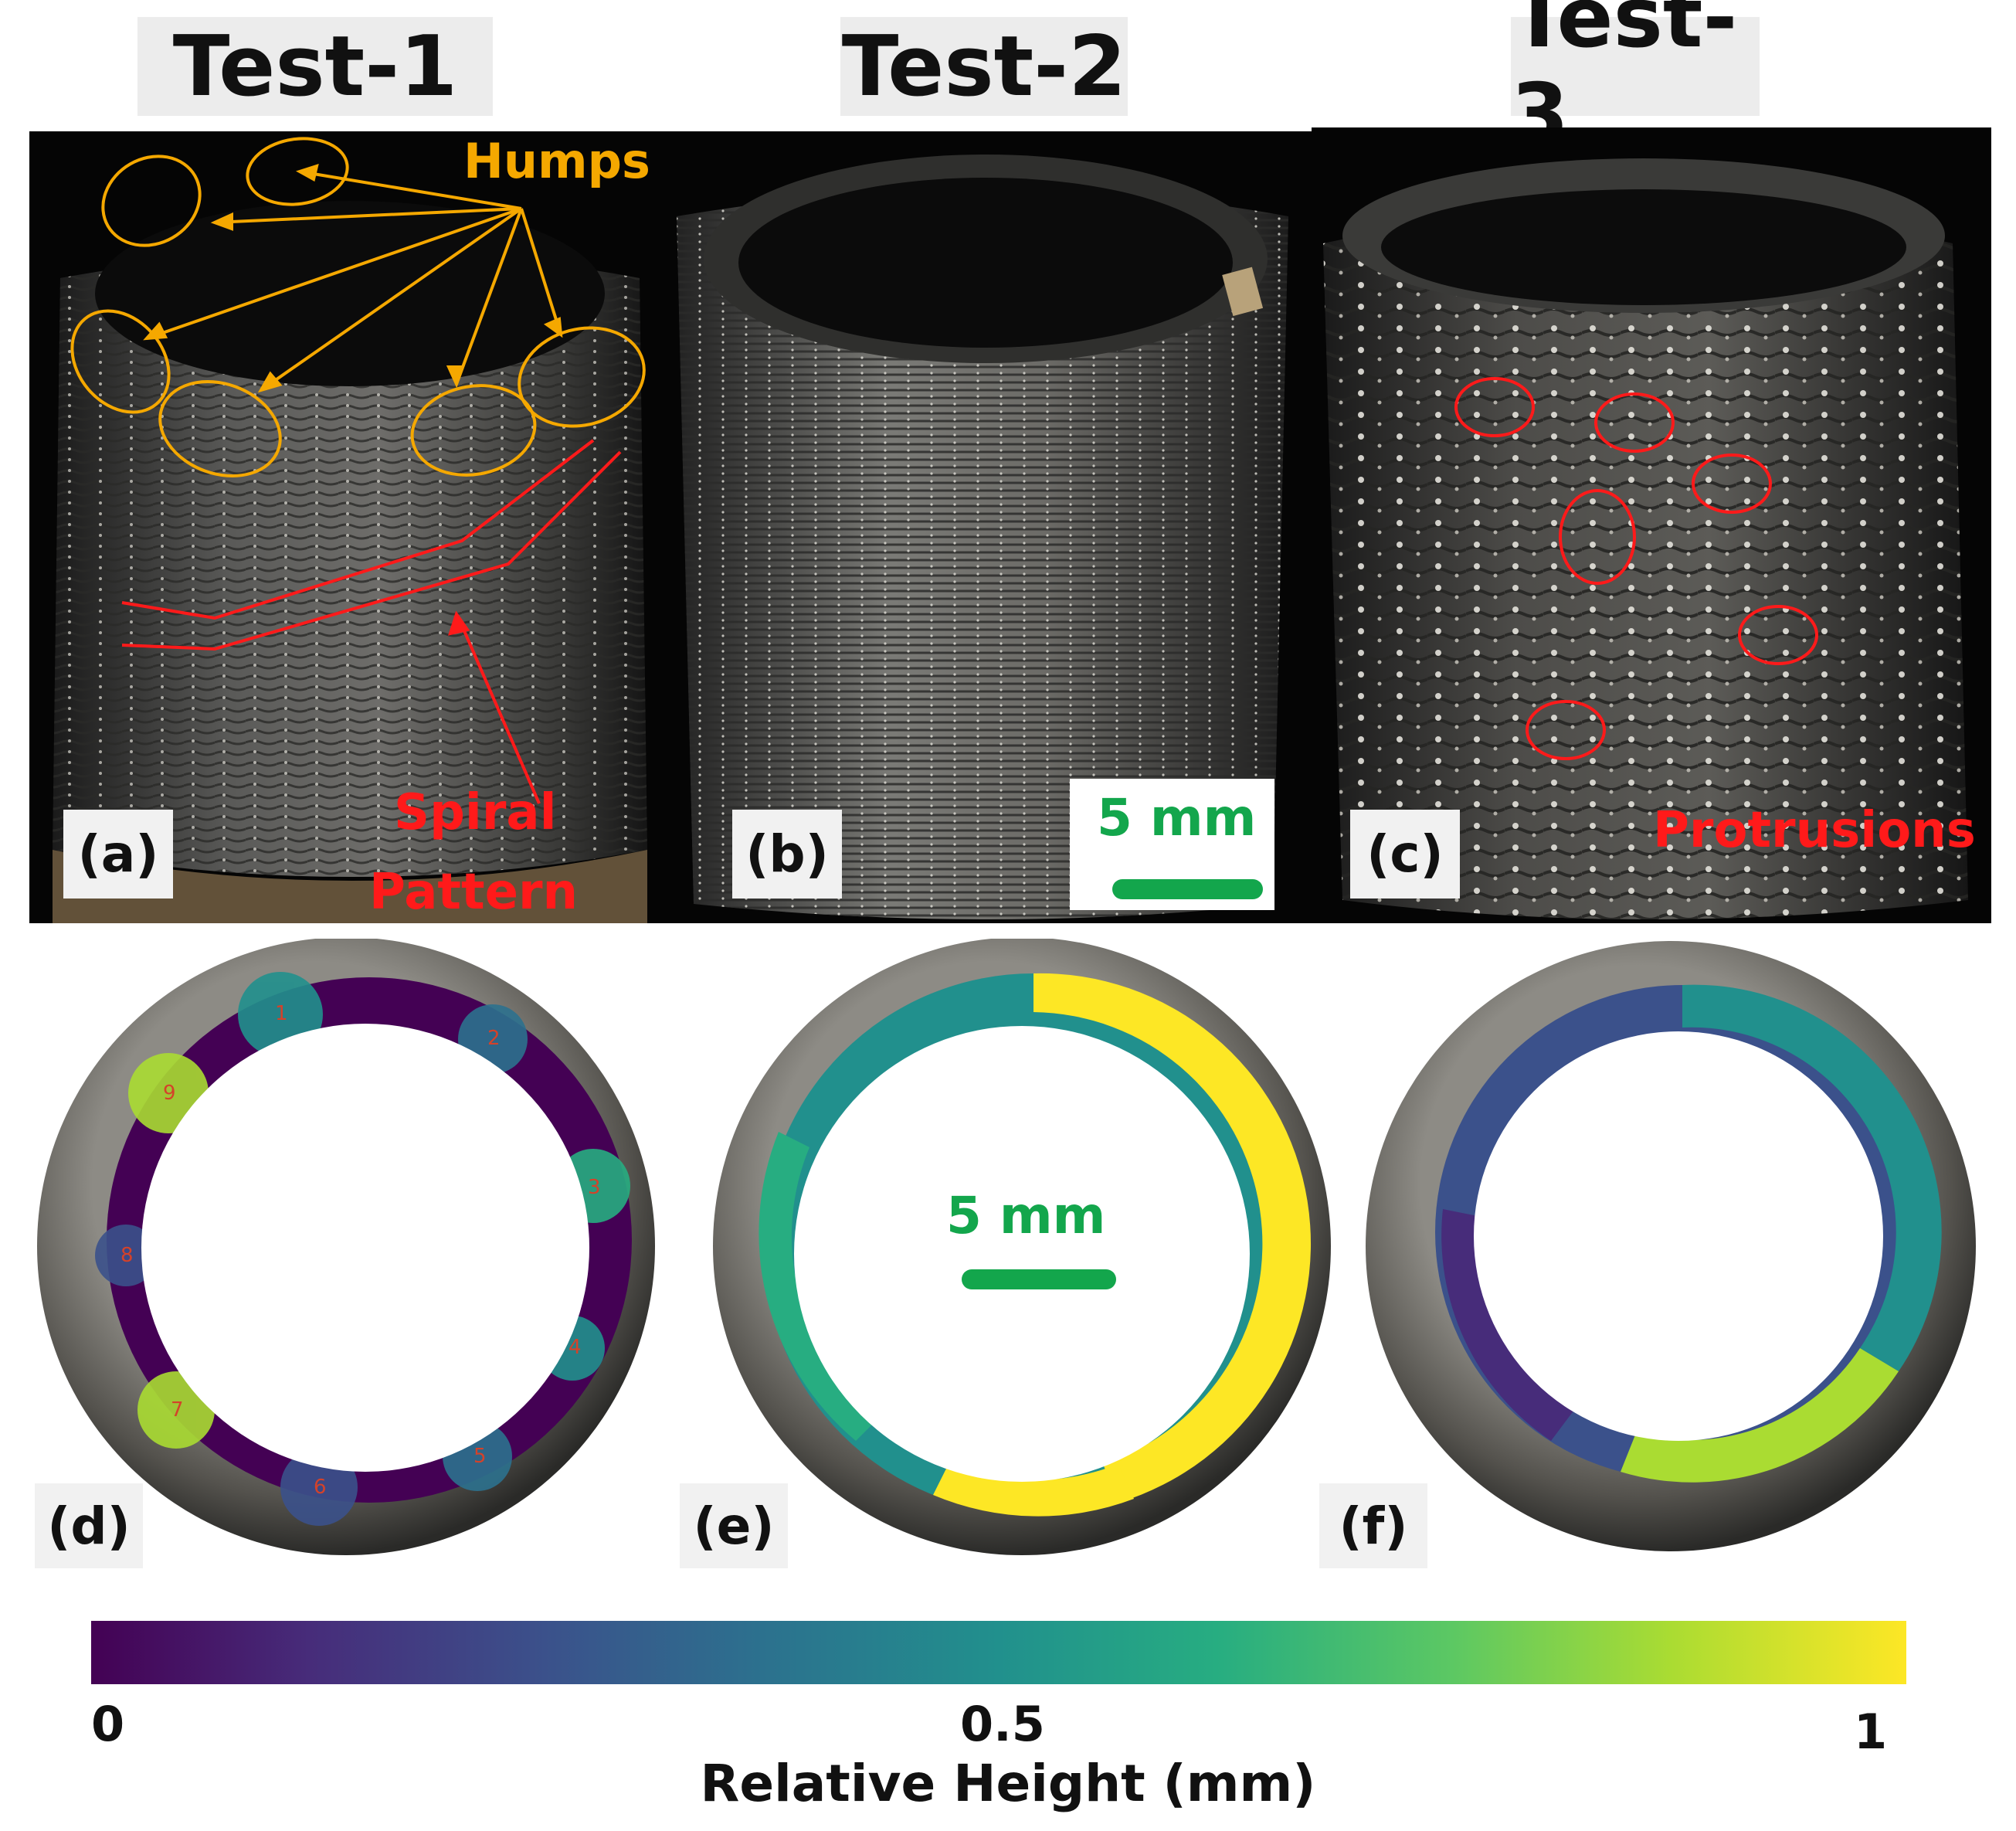  What do you see at coordinates (734, 1526) in the screenshot?
I see `panel-label-e: (e)` at bounding box center [734, 1526].